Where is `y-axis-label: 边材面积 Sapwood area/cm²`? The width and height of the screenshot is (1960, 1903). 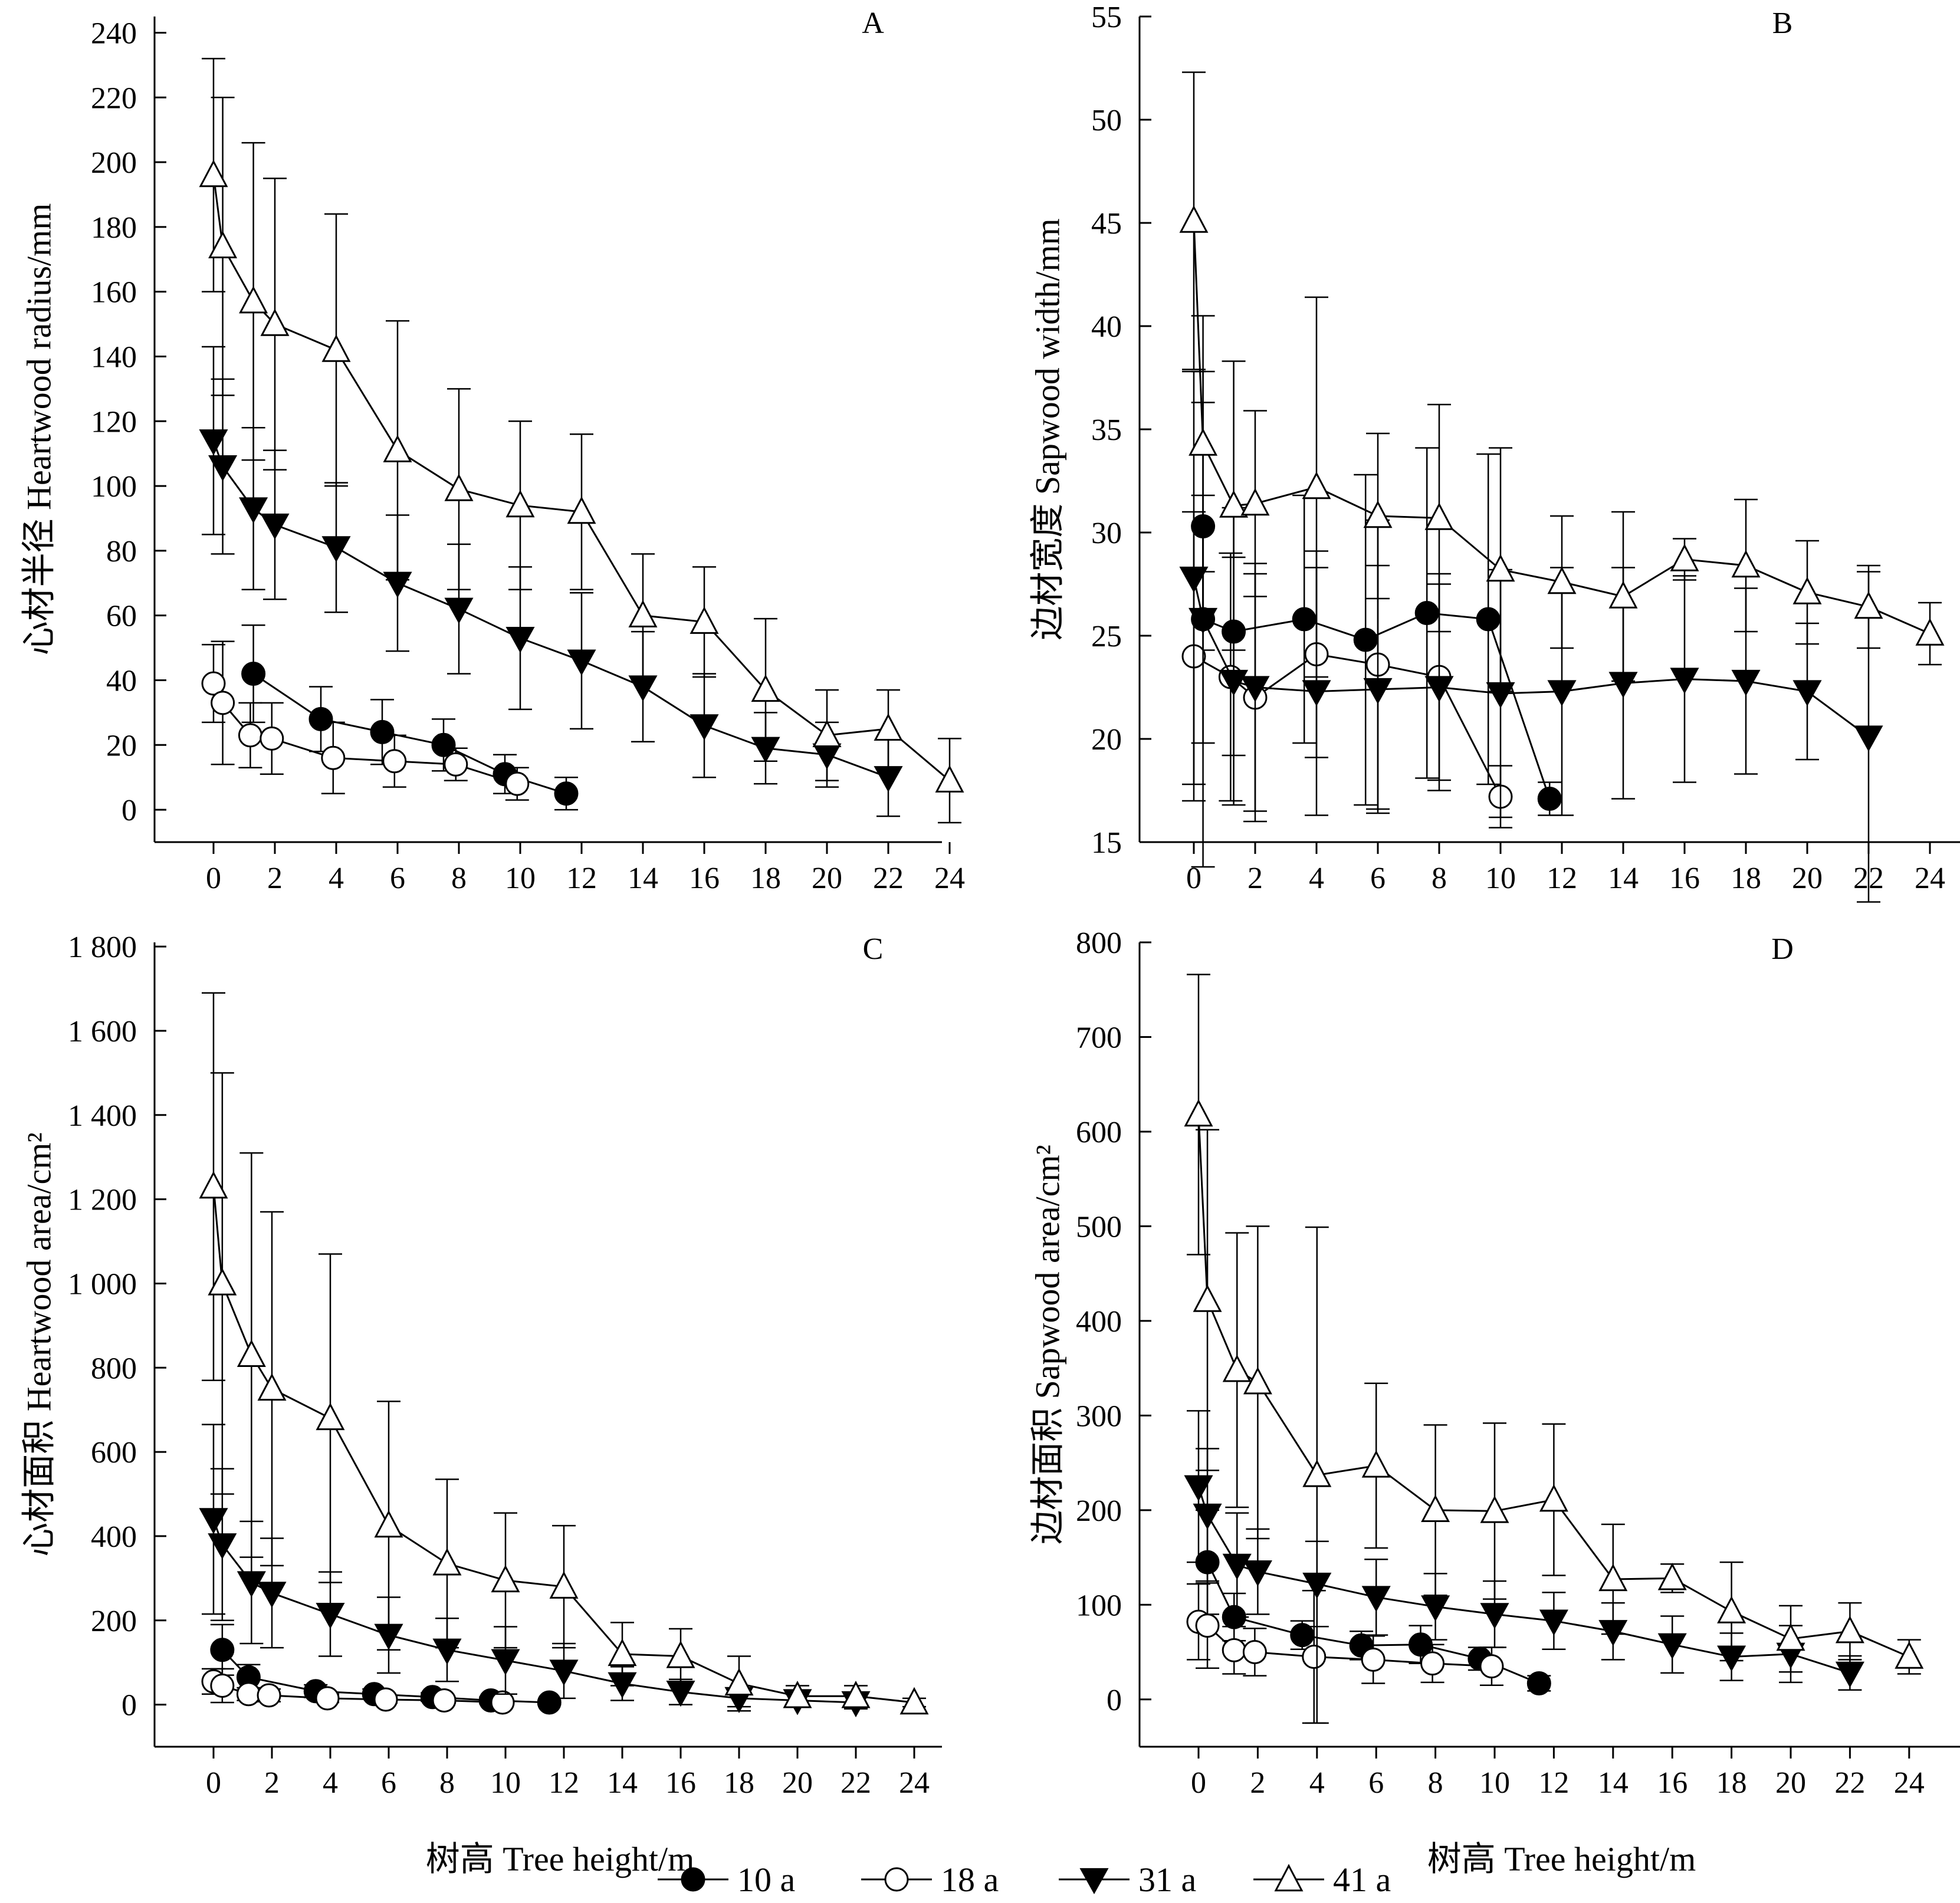 y-axis-label: 边材面积 Sapwood area/cm² is located at coordinates (1047, 1344).